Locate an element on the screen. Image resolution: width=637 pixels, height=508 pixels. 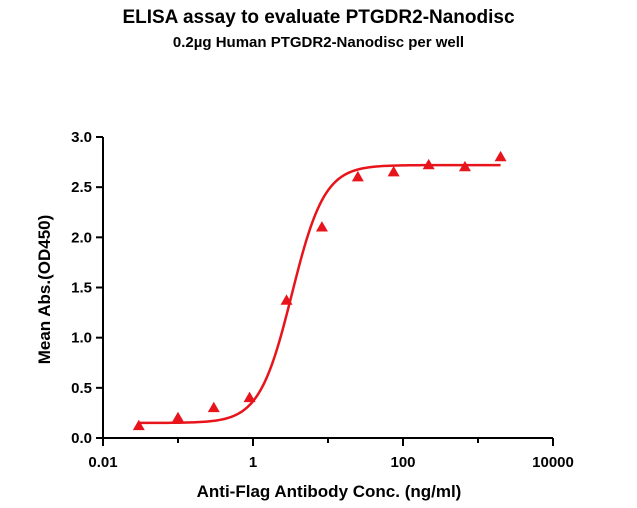
x-tick-label: 1 is located at coordinates (253, 462).